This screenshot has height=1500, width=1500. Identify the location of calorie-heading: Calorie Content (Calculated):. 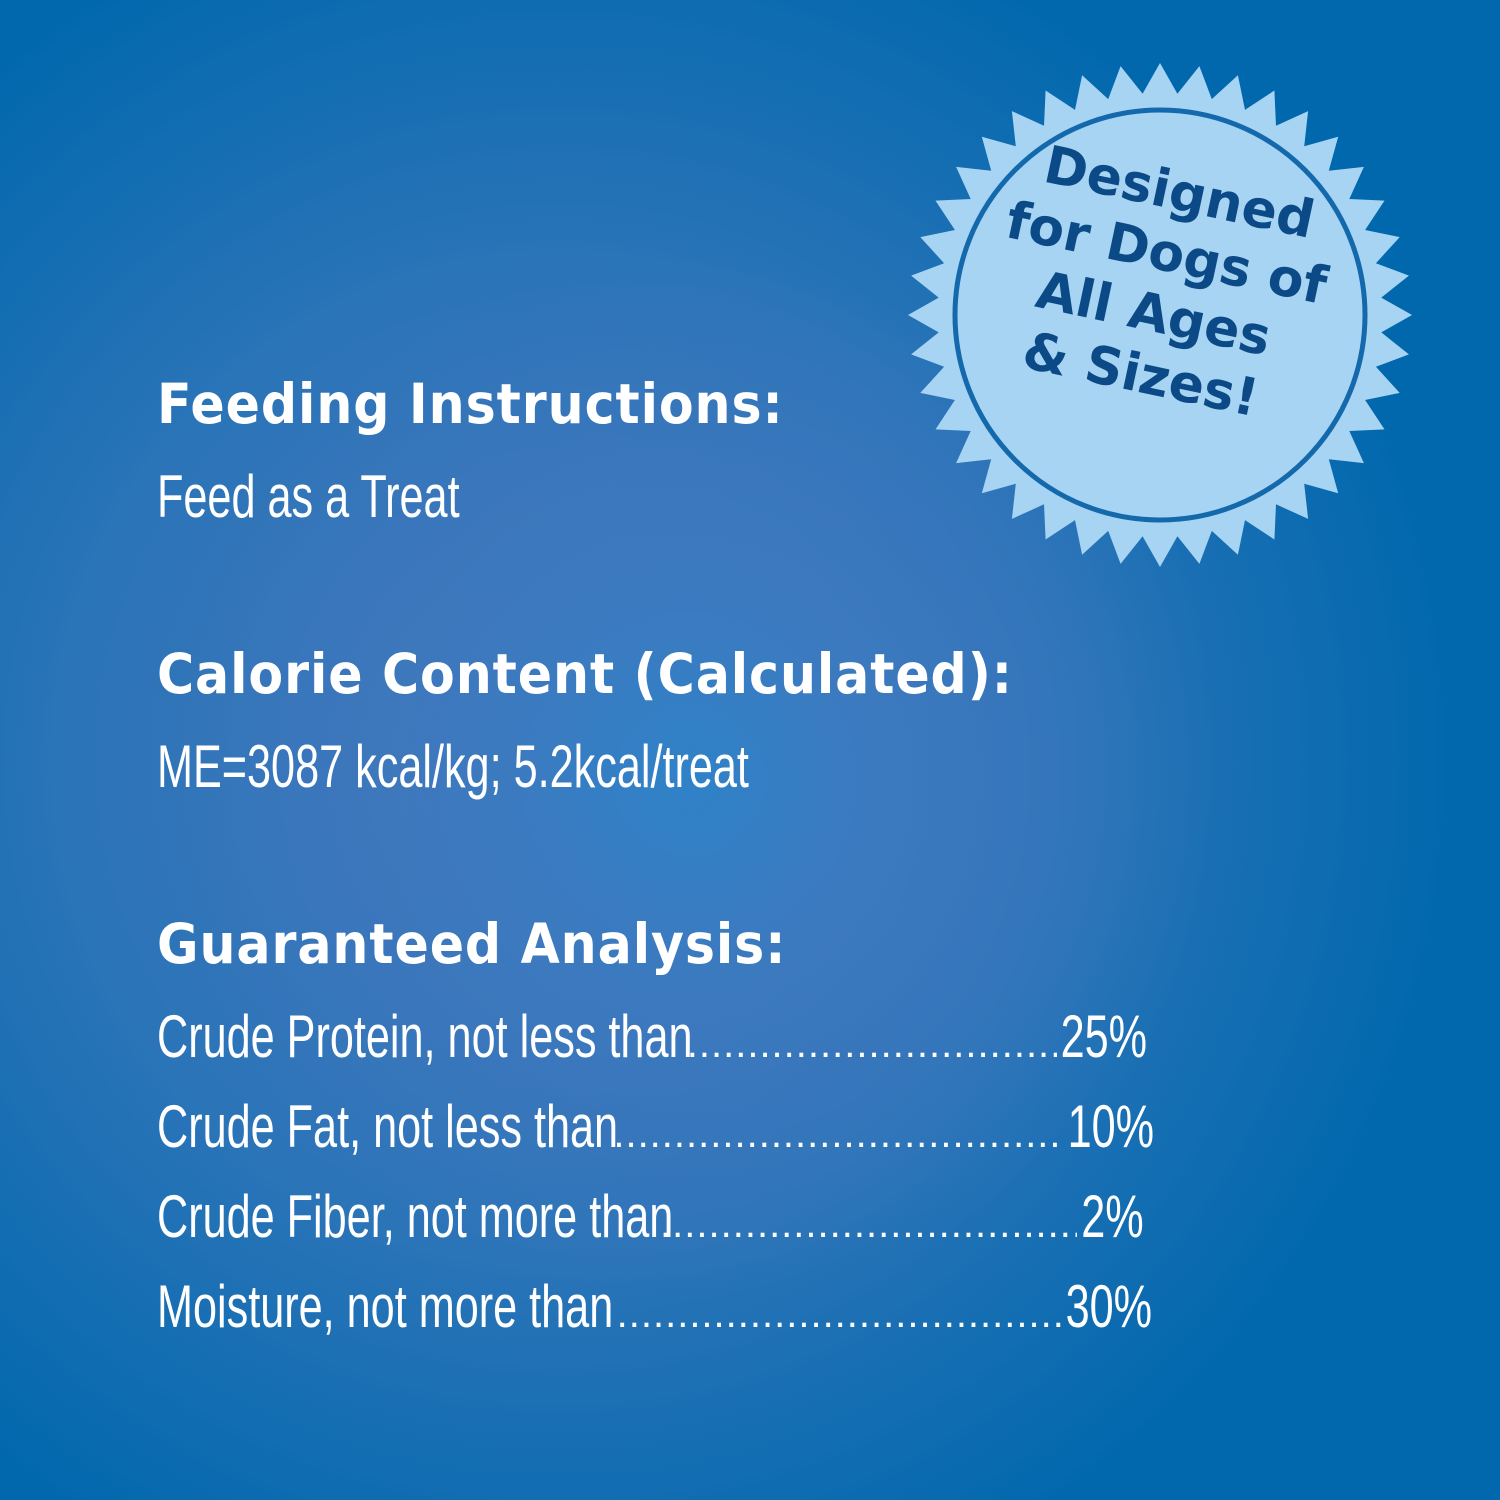
(585, 674).